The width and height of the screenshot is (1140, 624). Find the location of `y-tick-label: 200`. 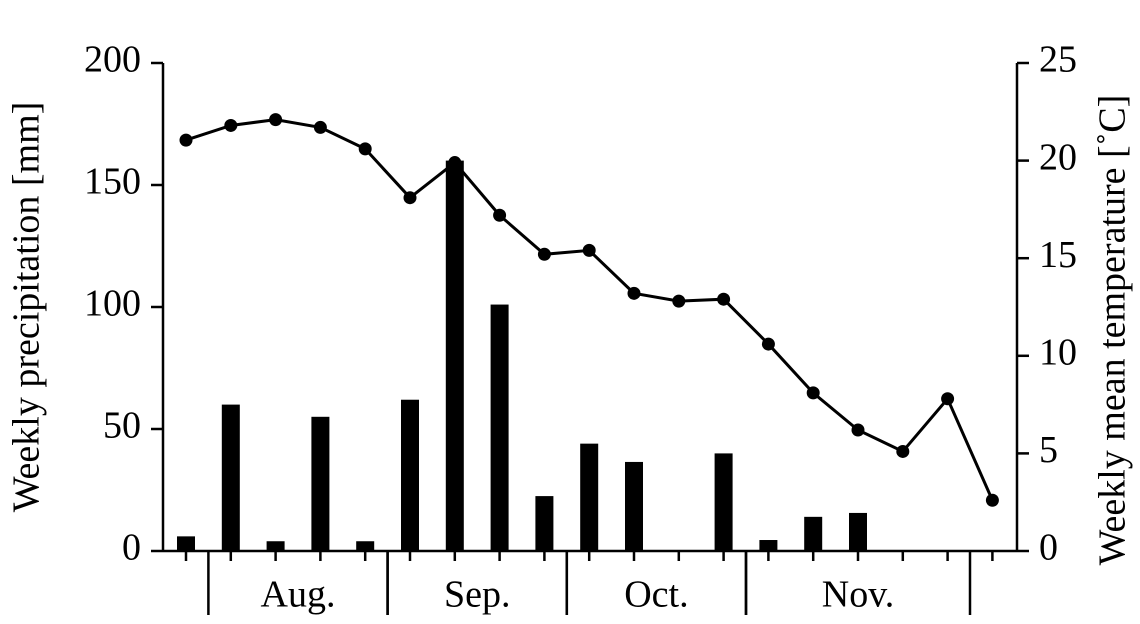

y-tick-label: 200 is located at coordinates (112, 60).